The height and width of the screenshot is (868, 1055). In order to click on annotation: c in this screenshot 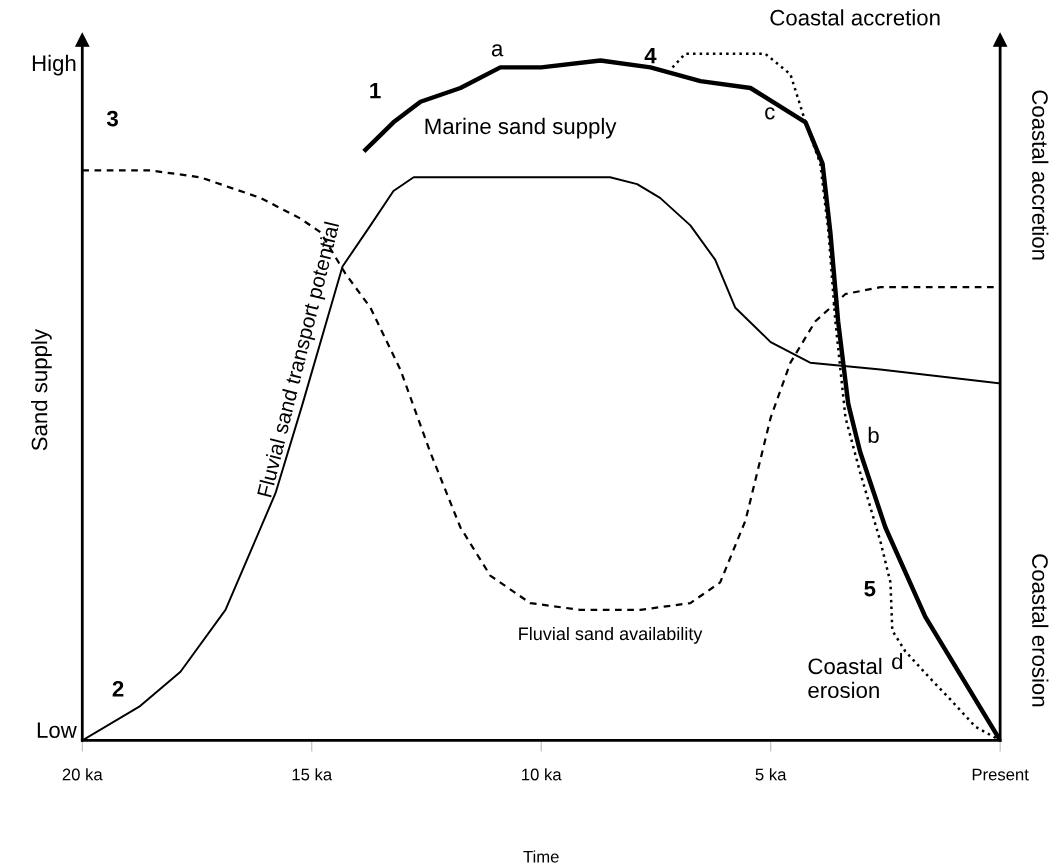, I will do `click(770, 113)`.